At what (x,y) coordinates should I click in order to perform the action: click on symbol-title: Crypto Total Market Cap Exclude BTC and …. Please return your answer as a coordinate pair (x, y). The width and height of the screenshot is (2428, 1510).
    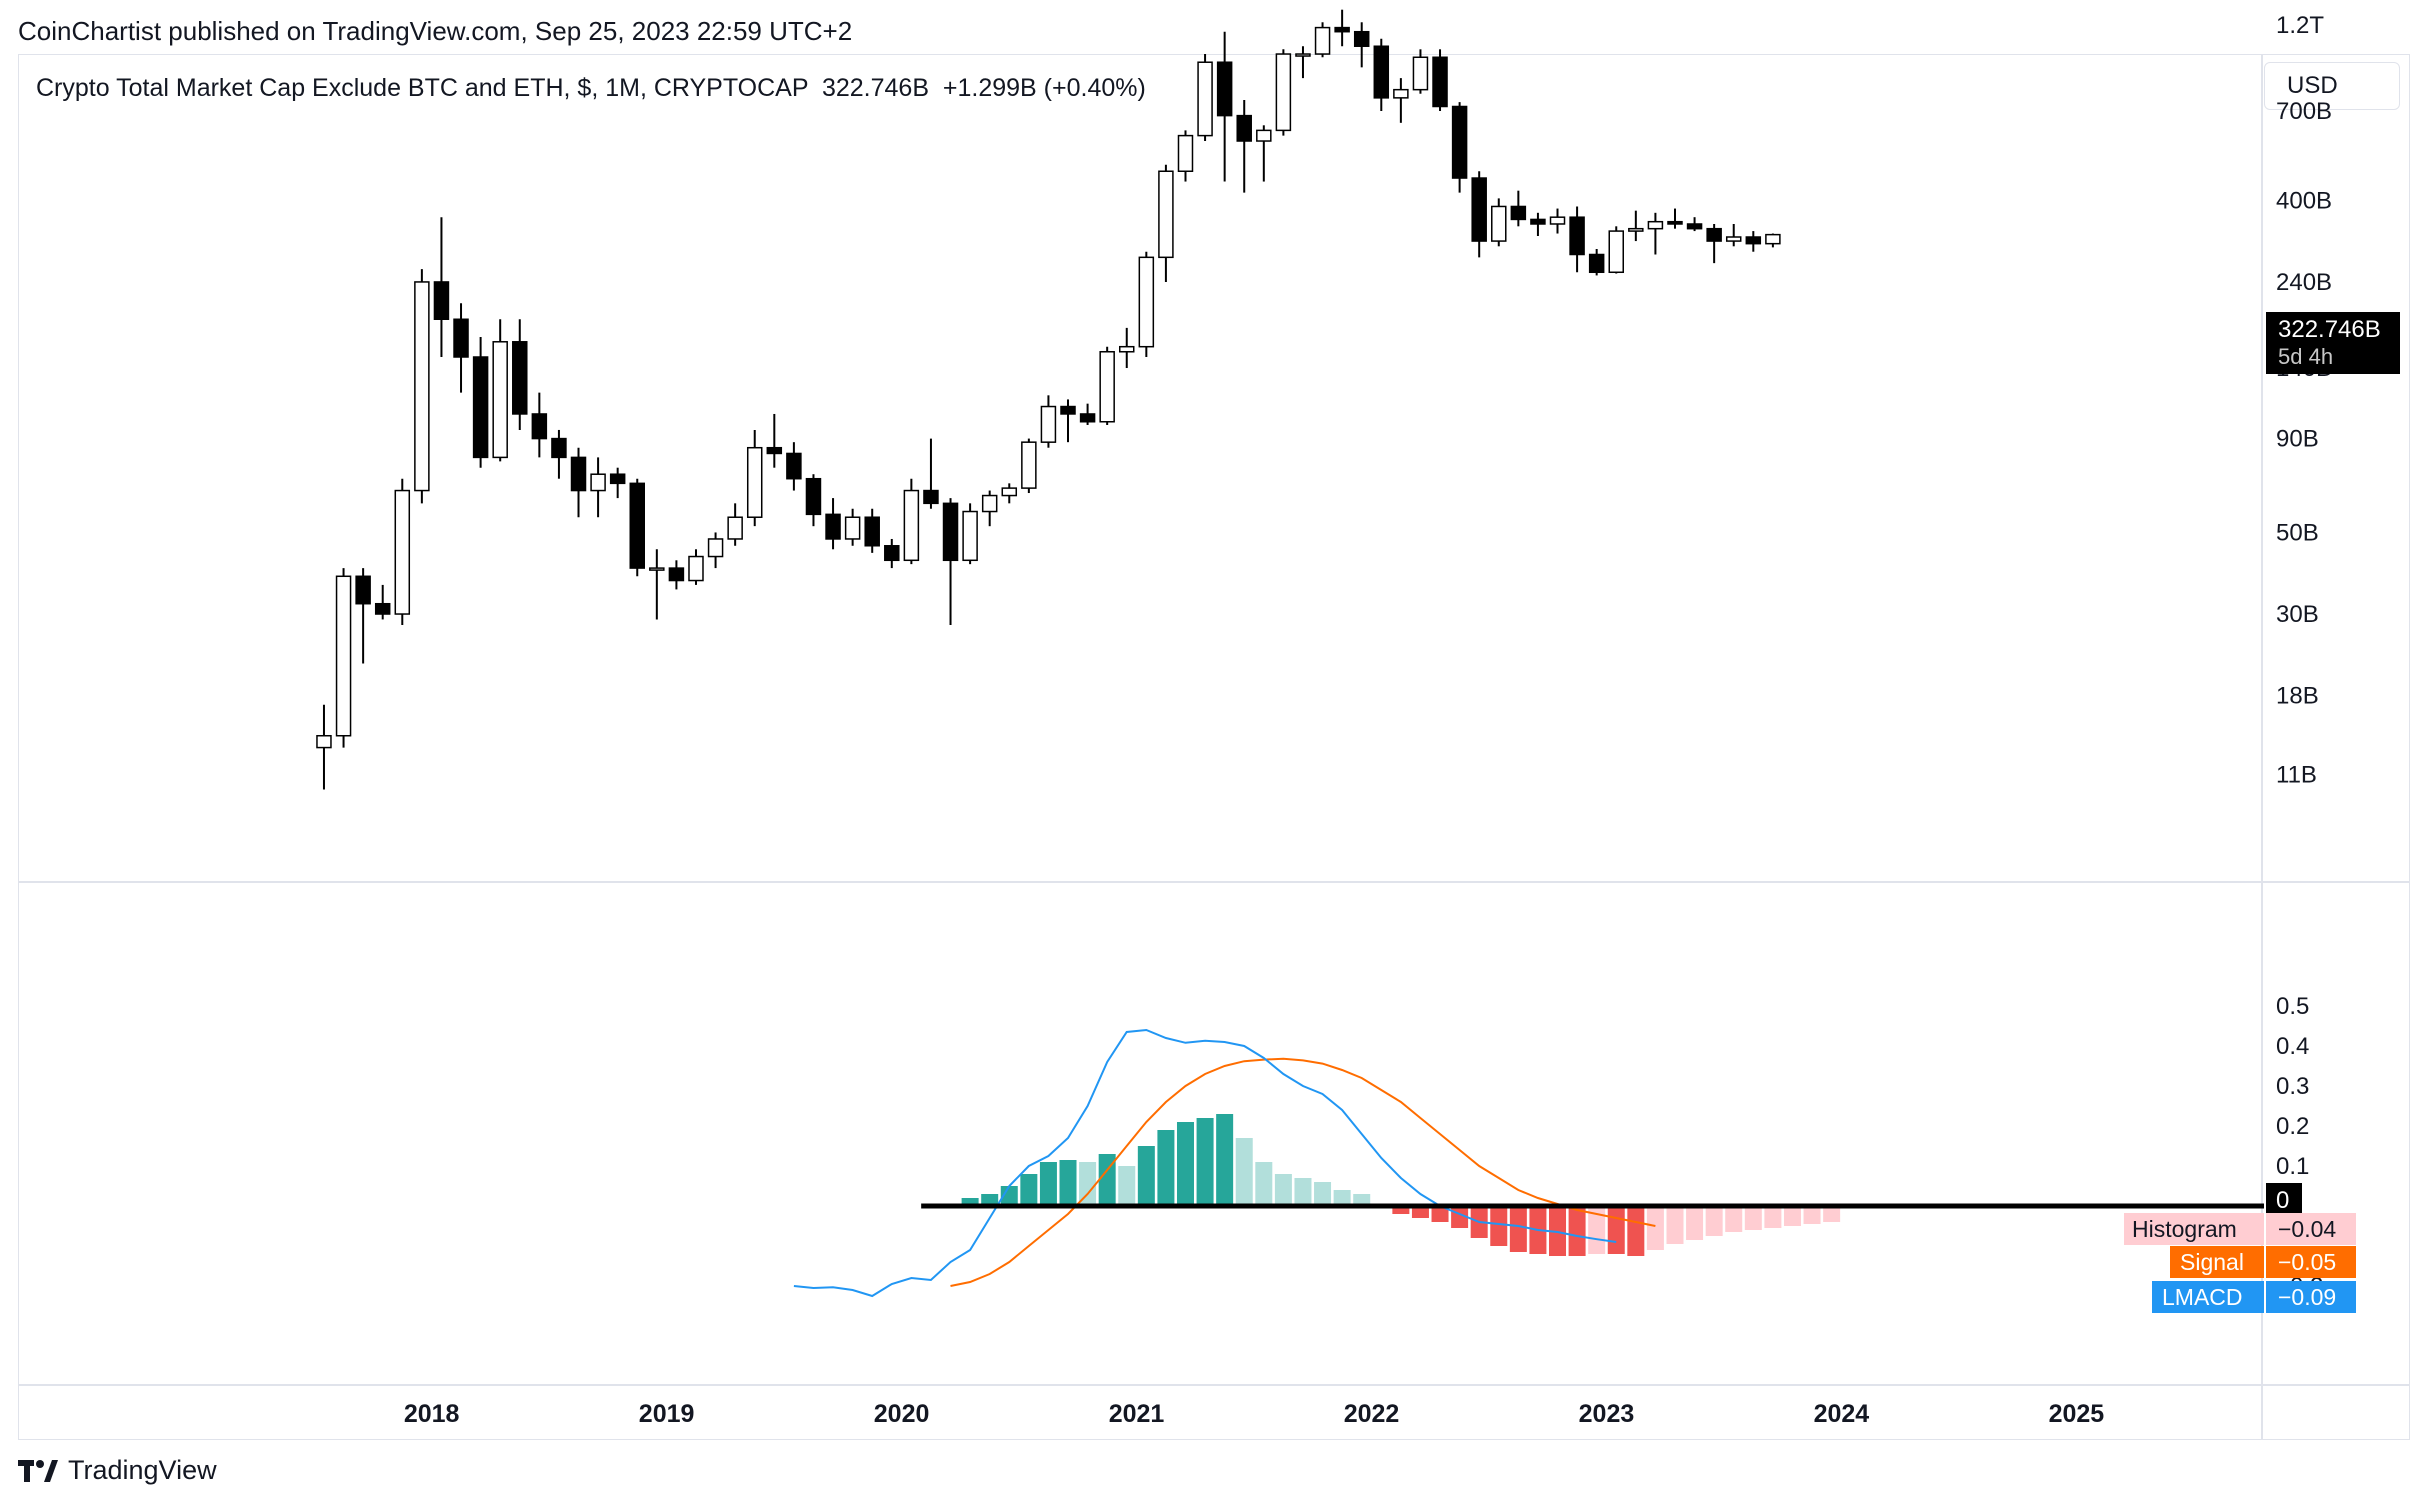
    Looking at the image, I should click on (591, 88).